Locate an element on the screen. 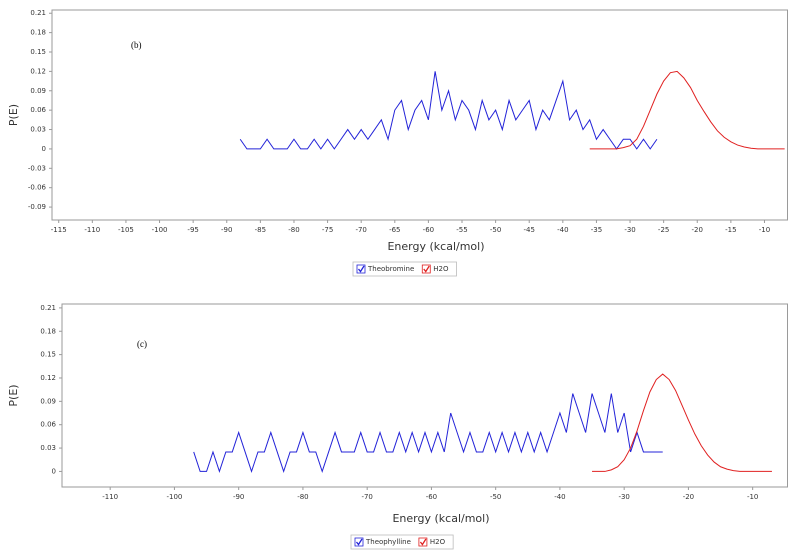  x-tick-label: -45 is located at coordinates (529, 230).